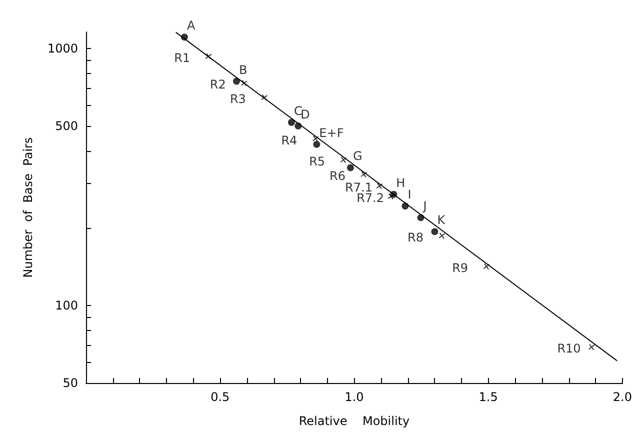 The image size is (643, 441). Describe the element at coordinates (289, 140) in the screenshot. I see `data-label: R4` at that location.